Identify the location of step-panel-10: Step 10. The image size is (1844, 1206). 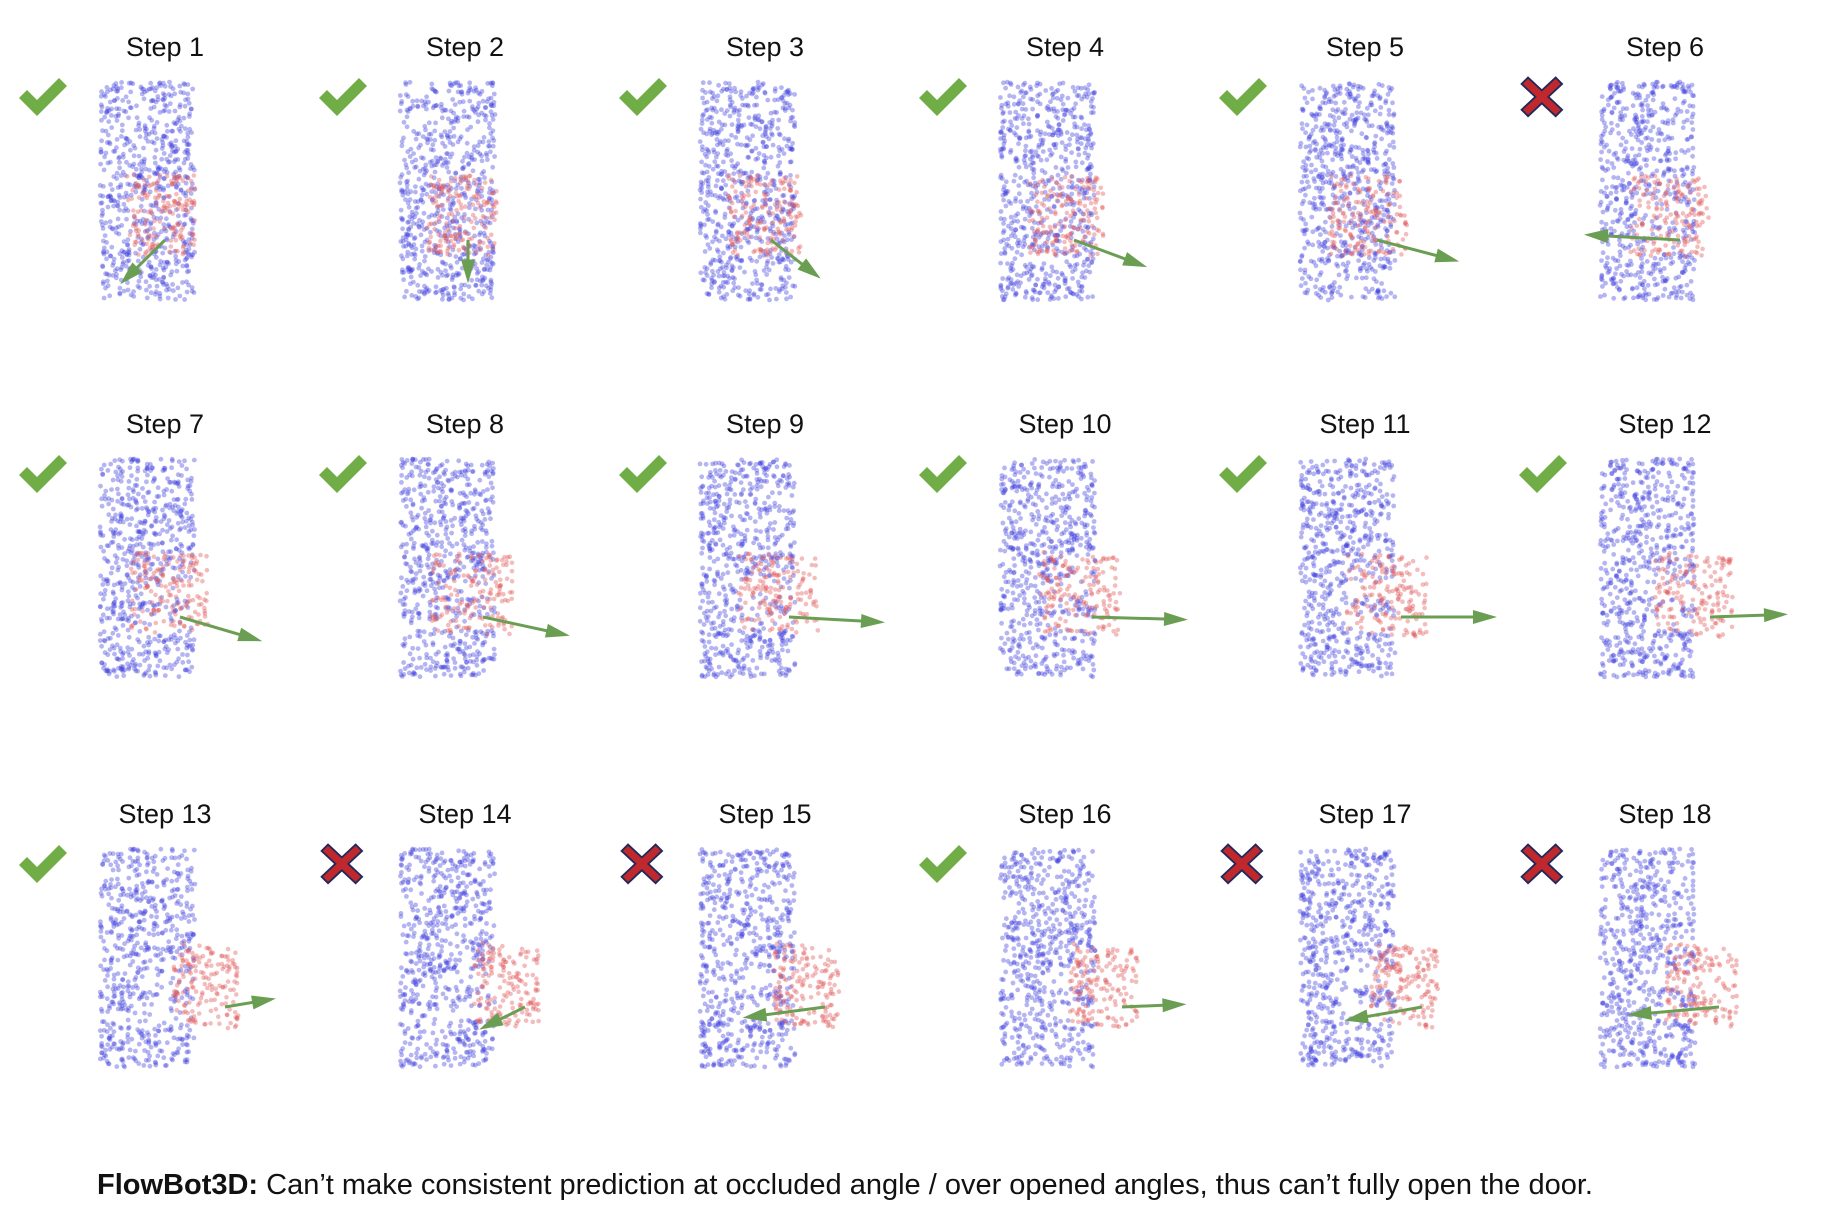
(1065, 597).